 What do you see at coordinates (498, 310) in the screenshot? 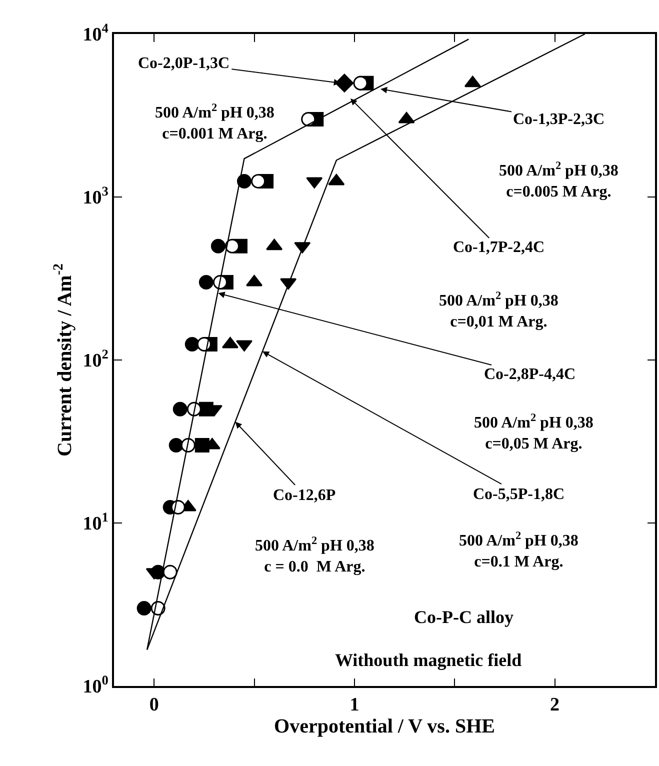
I see `annotation: 500 A/m$^{2}$ pH 0,38 c=0,01 M Arg.` at bounding box center [498, 310].